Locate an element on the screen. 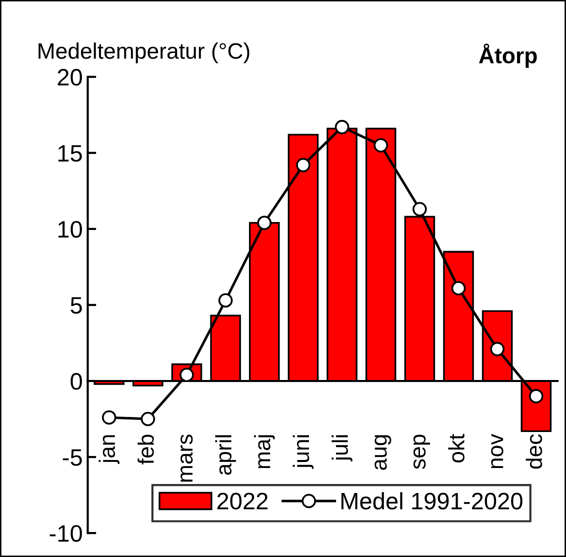 This screenshot has height=557, width=566. x-tick-label: juli is located at coordinates (342, 448).